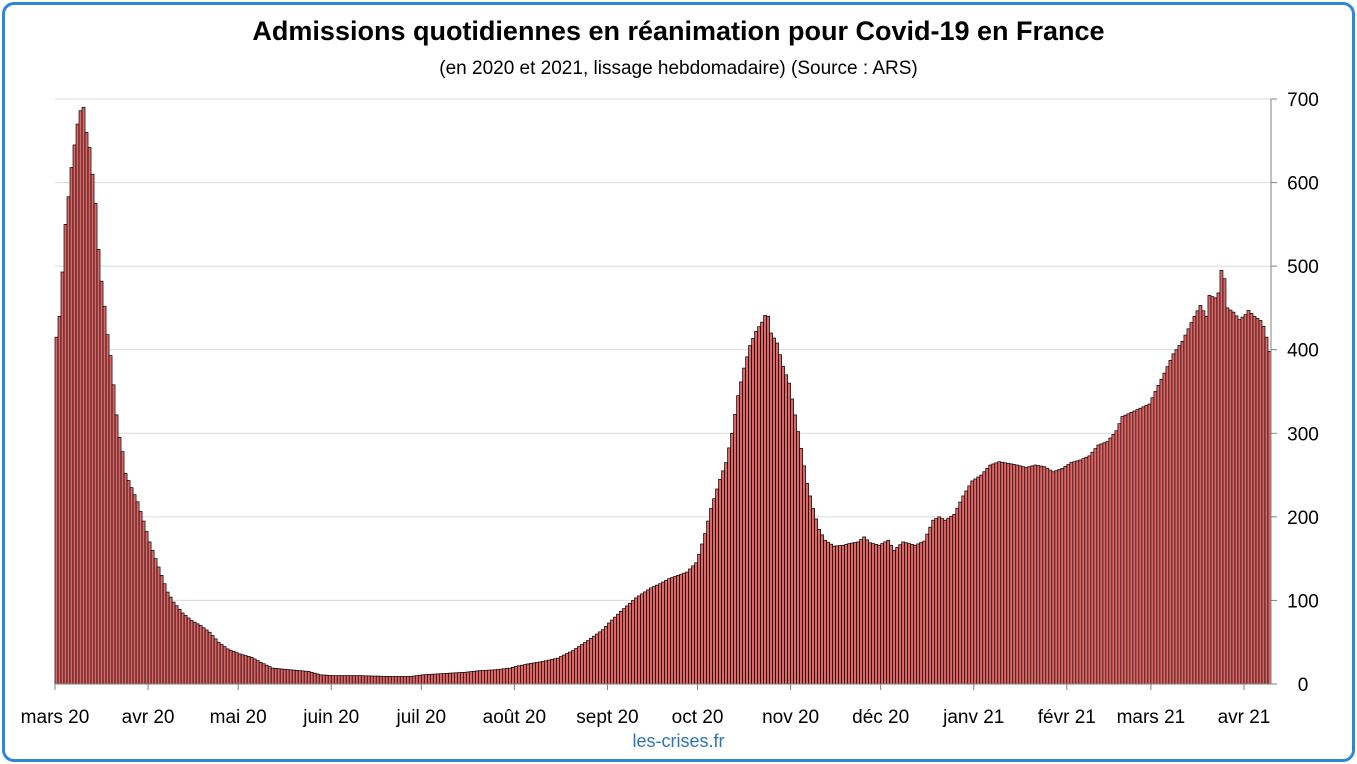 This screenshot has width=1357, height=764. Describe the element at coordinates (238, 717) in the screenshot. I see `x-tick-label: mai 20` at that location.